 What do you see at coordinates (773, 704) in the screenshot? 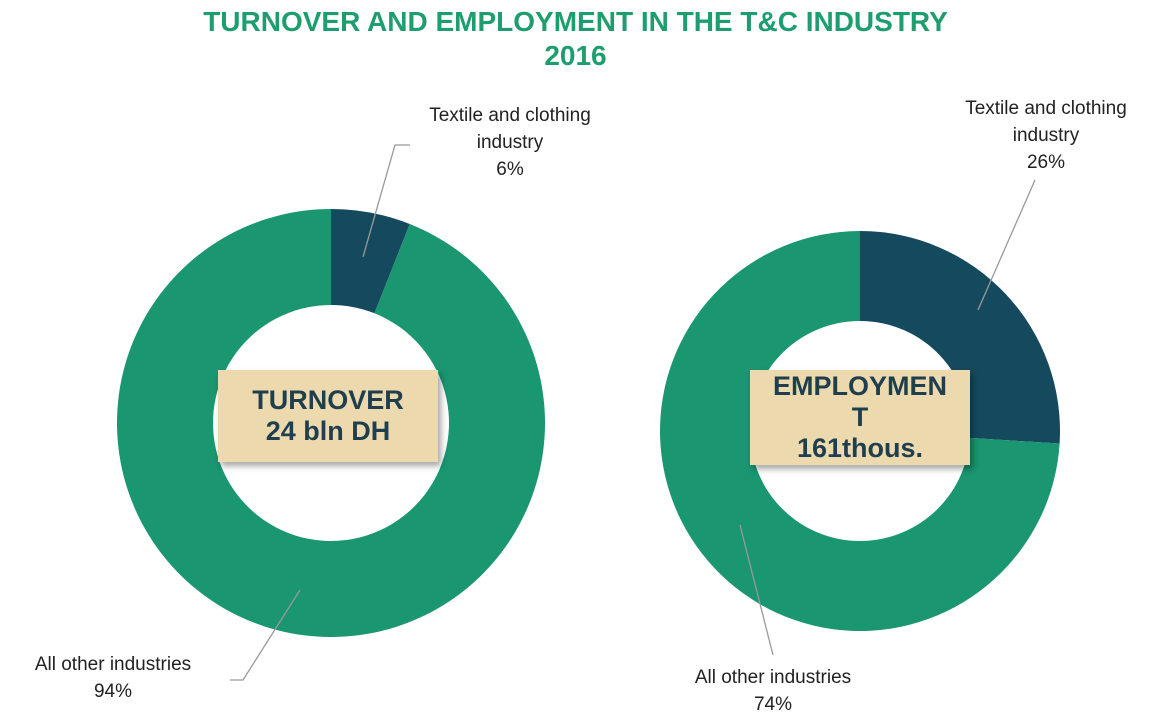
I see `value-label: 74%` at bounding box center [773, 704].